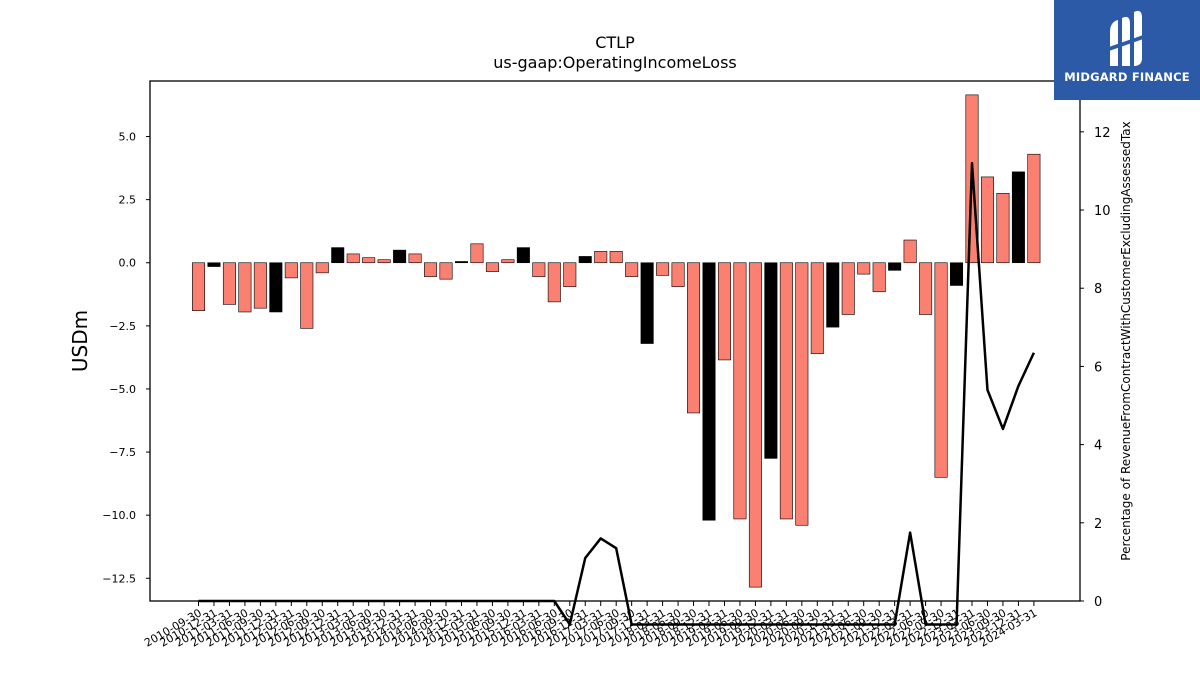 This screenshot has width=1200, height=675. Describe the element at coordinates (1127, 77) in the screenshot. I see `logo-text: MIDGARD FINANCE` at that location.